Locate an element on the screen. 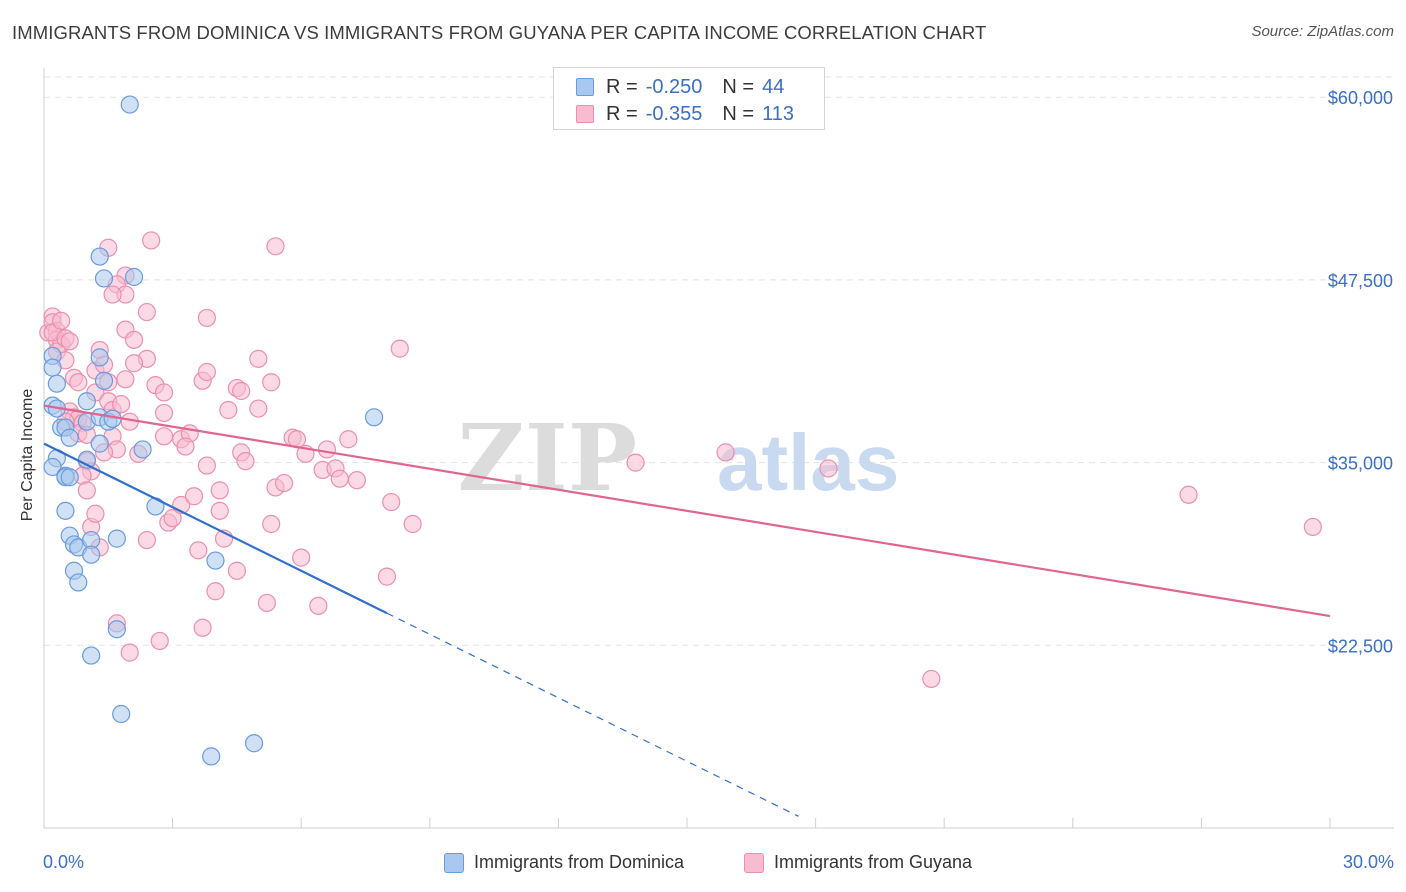 This screenshot has height=892, width=1406. watermark-atlas: atlas is located at coordinates (808, 462).